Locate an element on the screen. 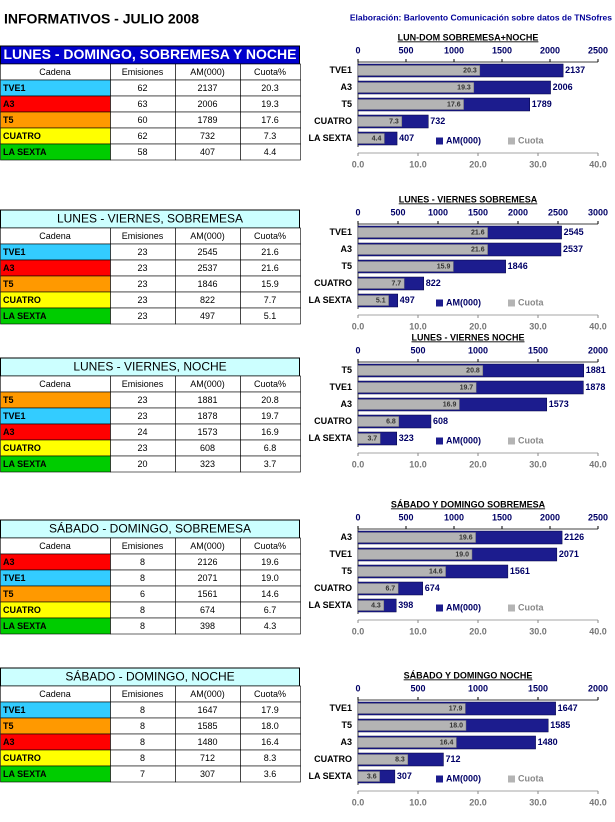 The height and width of the screenshot is (822, 615). am-label: 407 is located at coordinates (406, 138).